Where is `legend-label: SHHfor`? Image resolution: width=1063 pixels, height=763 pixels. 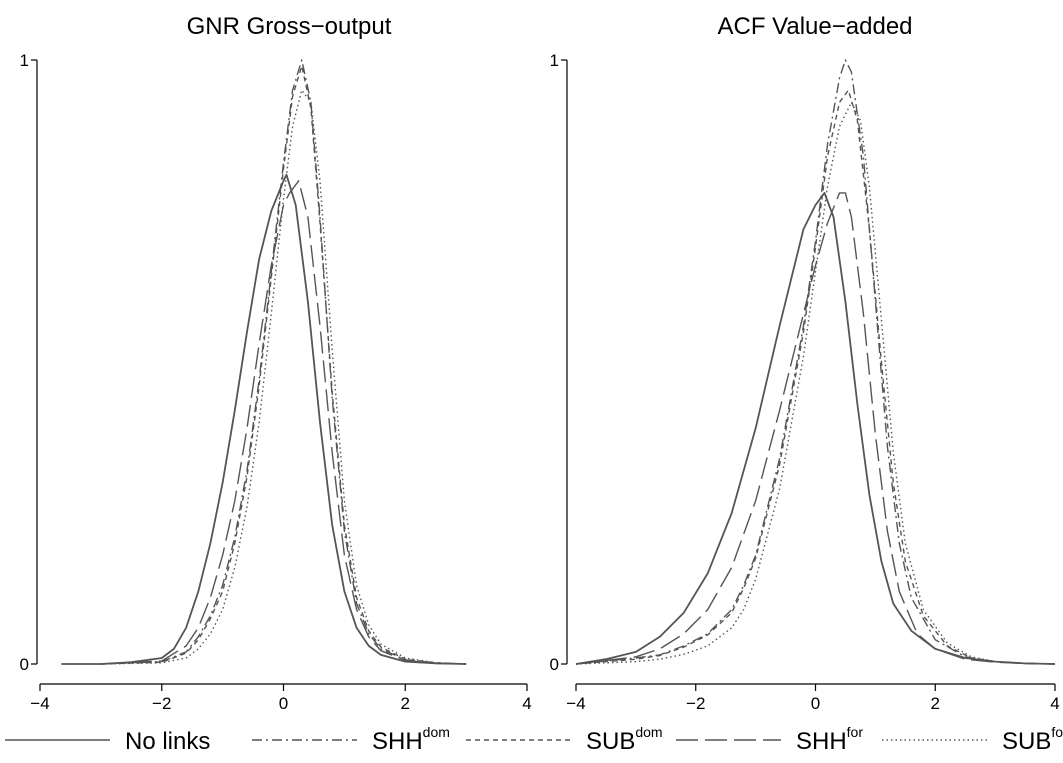
legend-label: SHHfor is located at coordinates (829, 739).